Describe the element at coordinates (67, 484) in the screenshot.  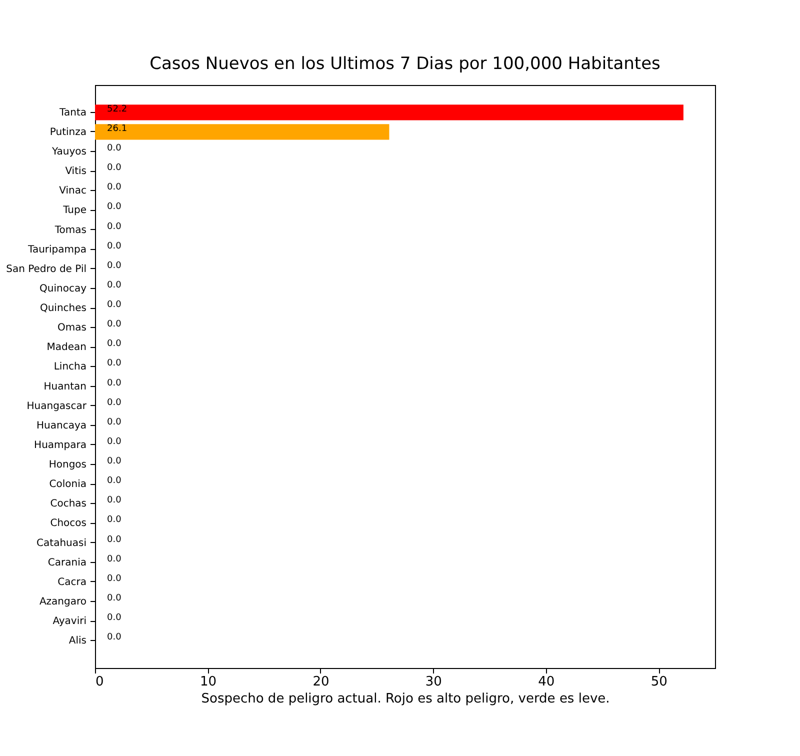
I see `y-tick-label: Colonia` at that location.